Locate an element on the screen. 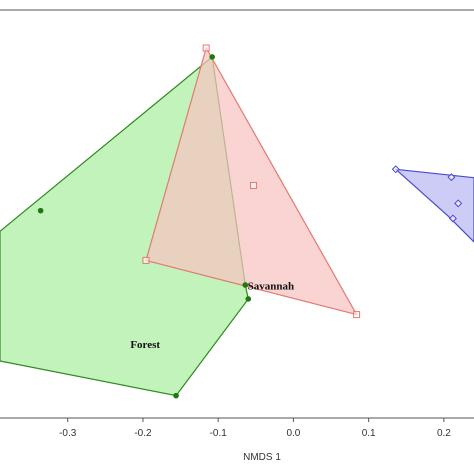 Image resolution: width=474 pixels, height=474 pixels. x-axis-label: NMDS 1 is located at coordinates (262, 457).